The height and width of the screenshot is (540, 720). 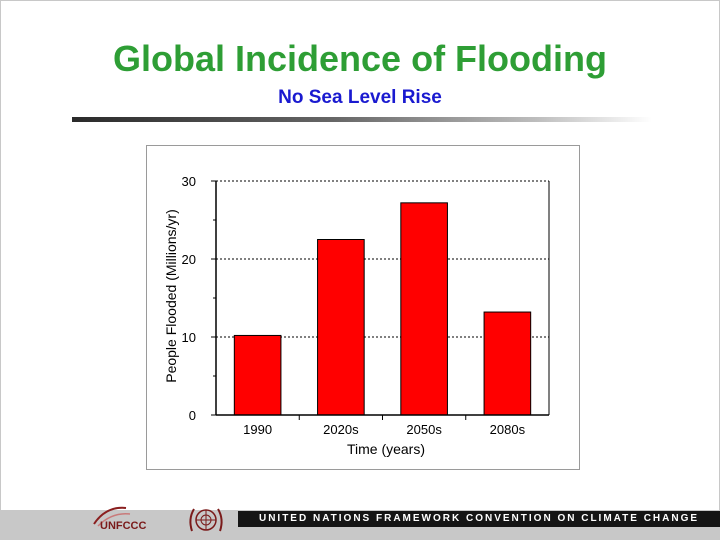 What do you see at coordinates (360, 97) in the screenshot?
I see `slide-subtitle: No Sea Level Rise` at bounding box center [360, 97].